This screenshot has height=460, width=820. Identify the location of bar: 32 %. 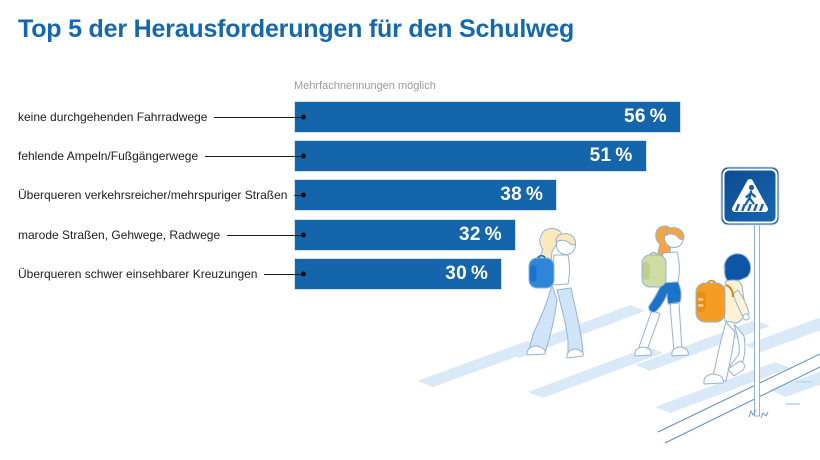
(405, 235).